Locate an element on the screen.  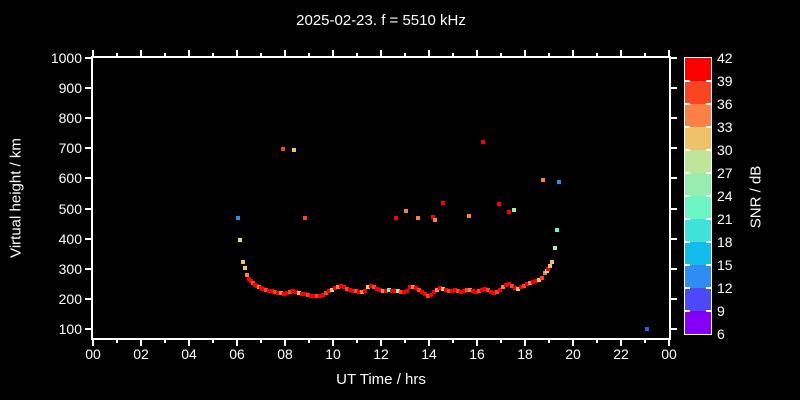
x-tick-label: 22 is located at coordinates (621, 354).